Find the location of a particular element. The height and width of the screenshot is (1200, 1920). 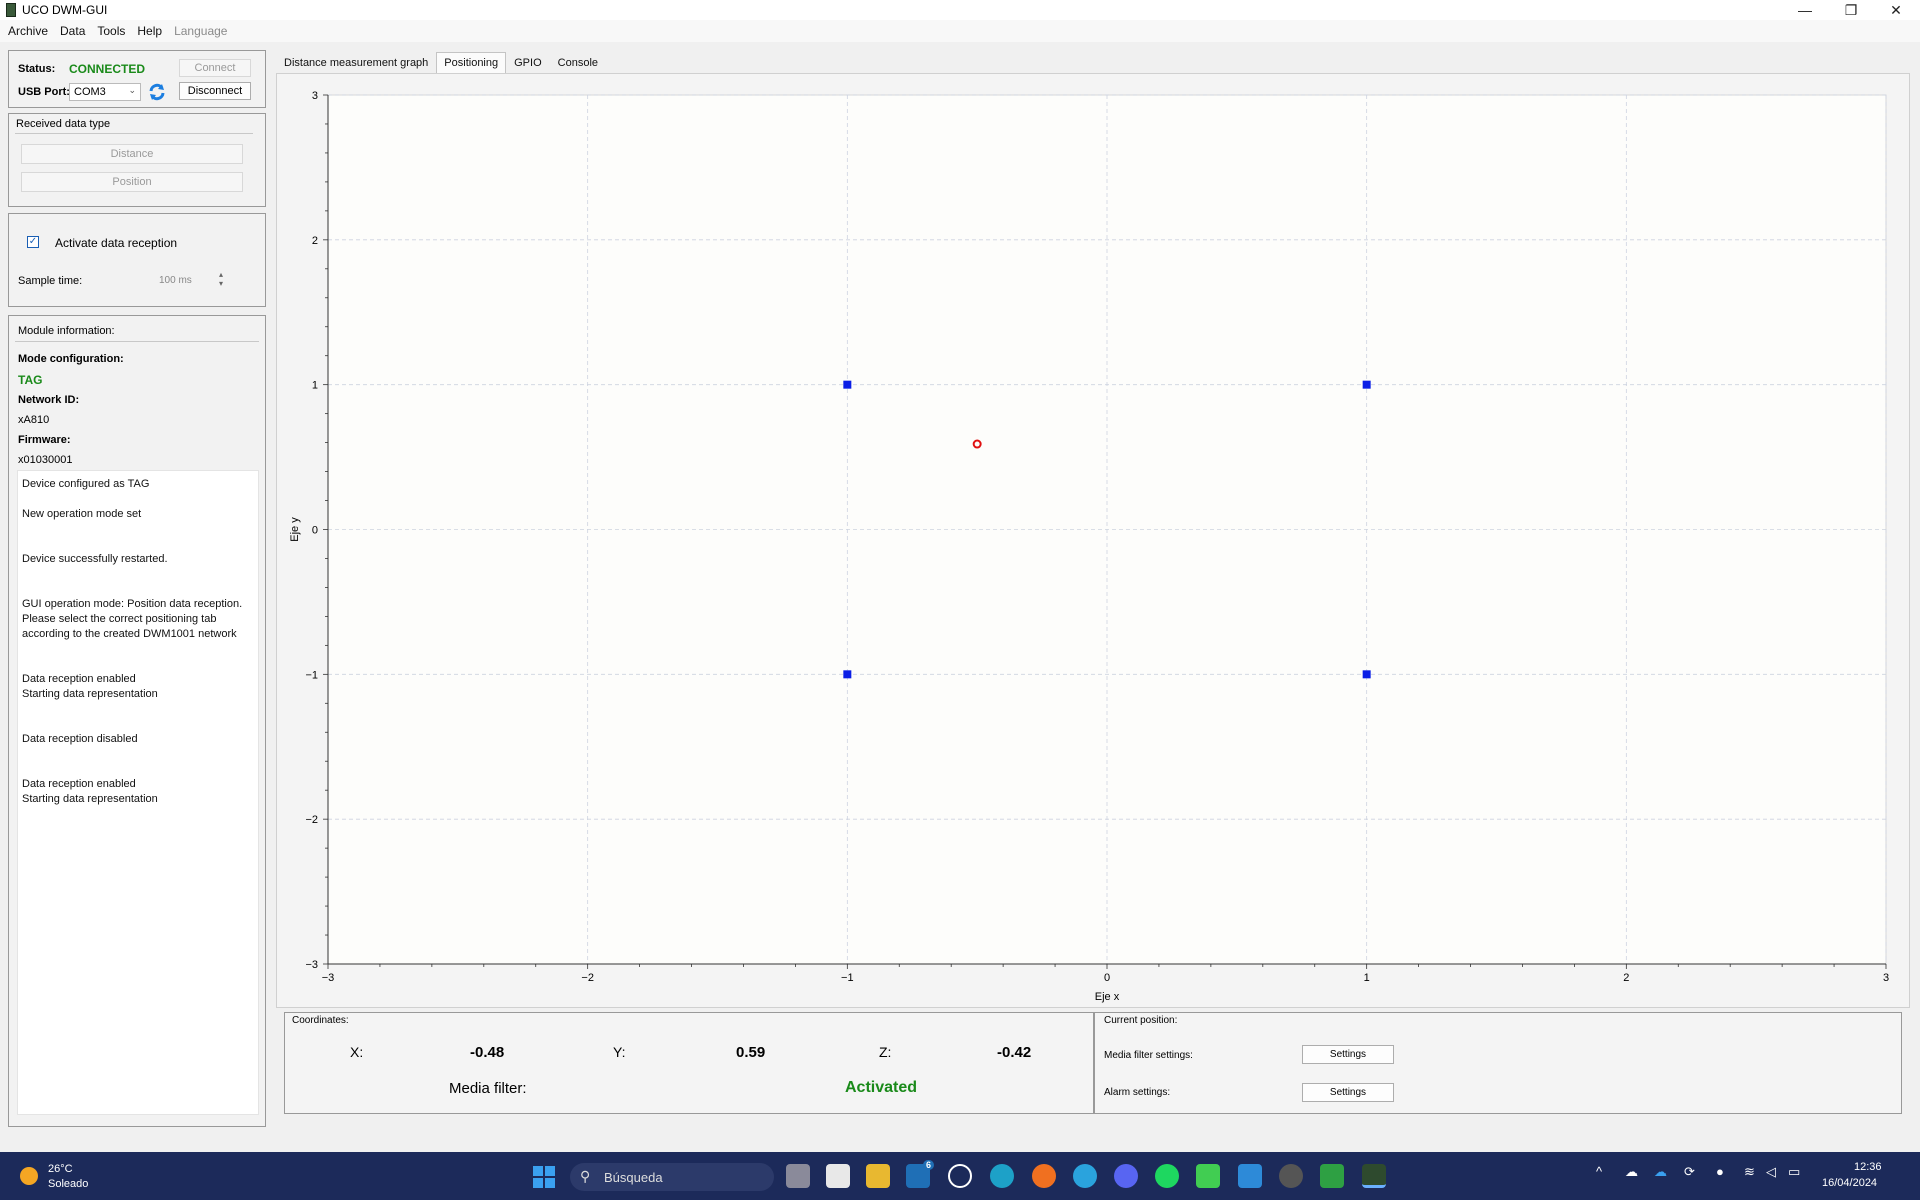

cloud-icon: ☁ is located at coordinates (1631, 1171).